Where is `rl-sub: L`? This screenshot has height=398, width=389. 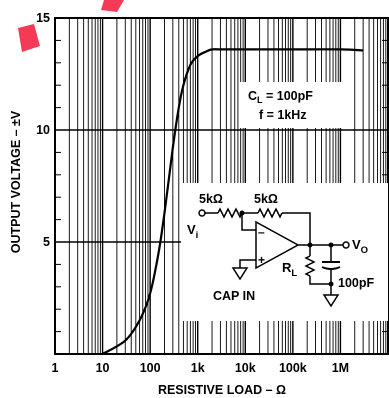 rl-sub: L is located at coordinates (294, 273).